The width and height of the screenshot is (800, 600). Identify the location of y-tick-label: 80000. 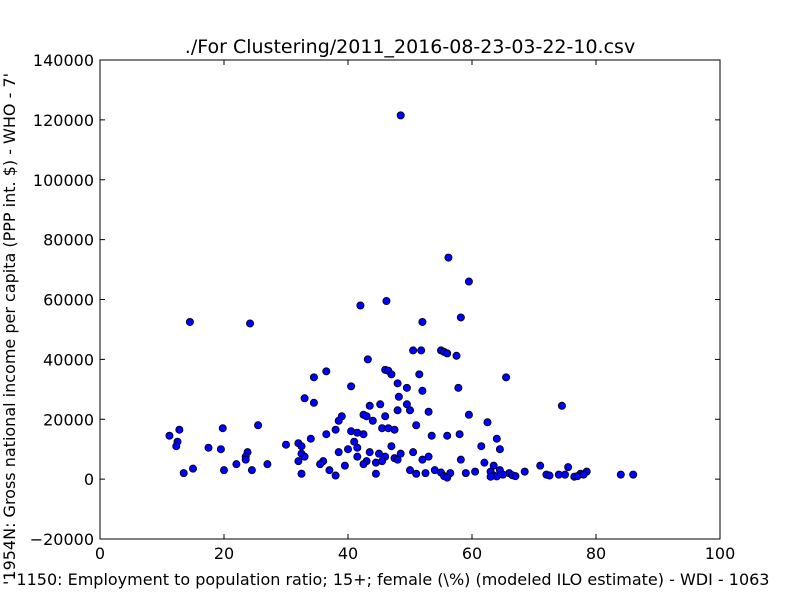
(68, 240).